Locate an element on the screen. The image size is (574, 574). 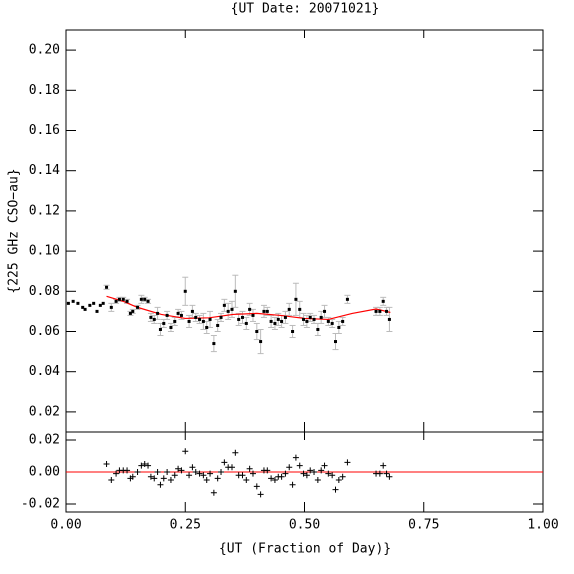
y-tick-label: 0.20 is located at coordinates (44, 50).